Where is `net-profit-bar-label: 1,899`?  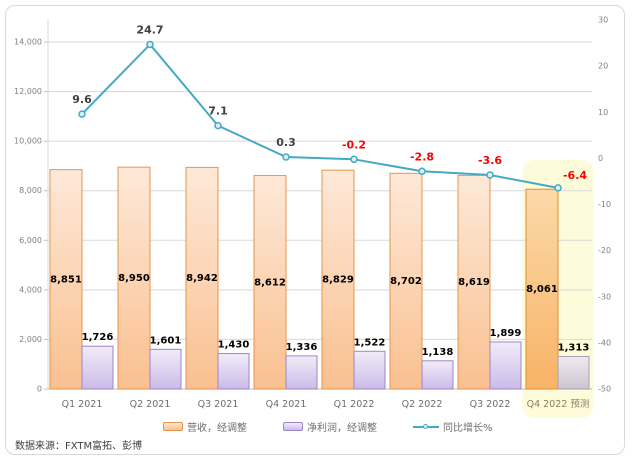 net-profit-bar-label: 1,899 is located at coordinates (506, 333).